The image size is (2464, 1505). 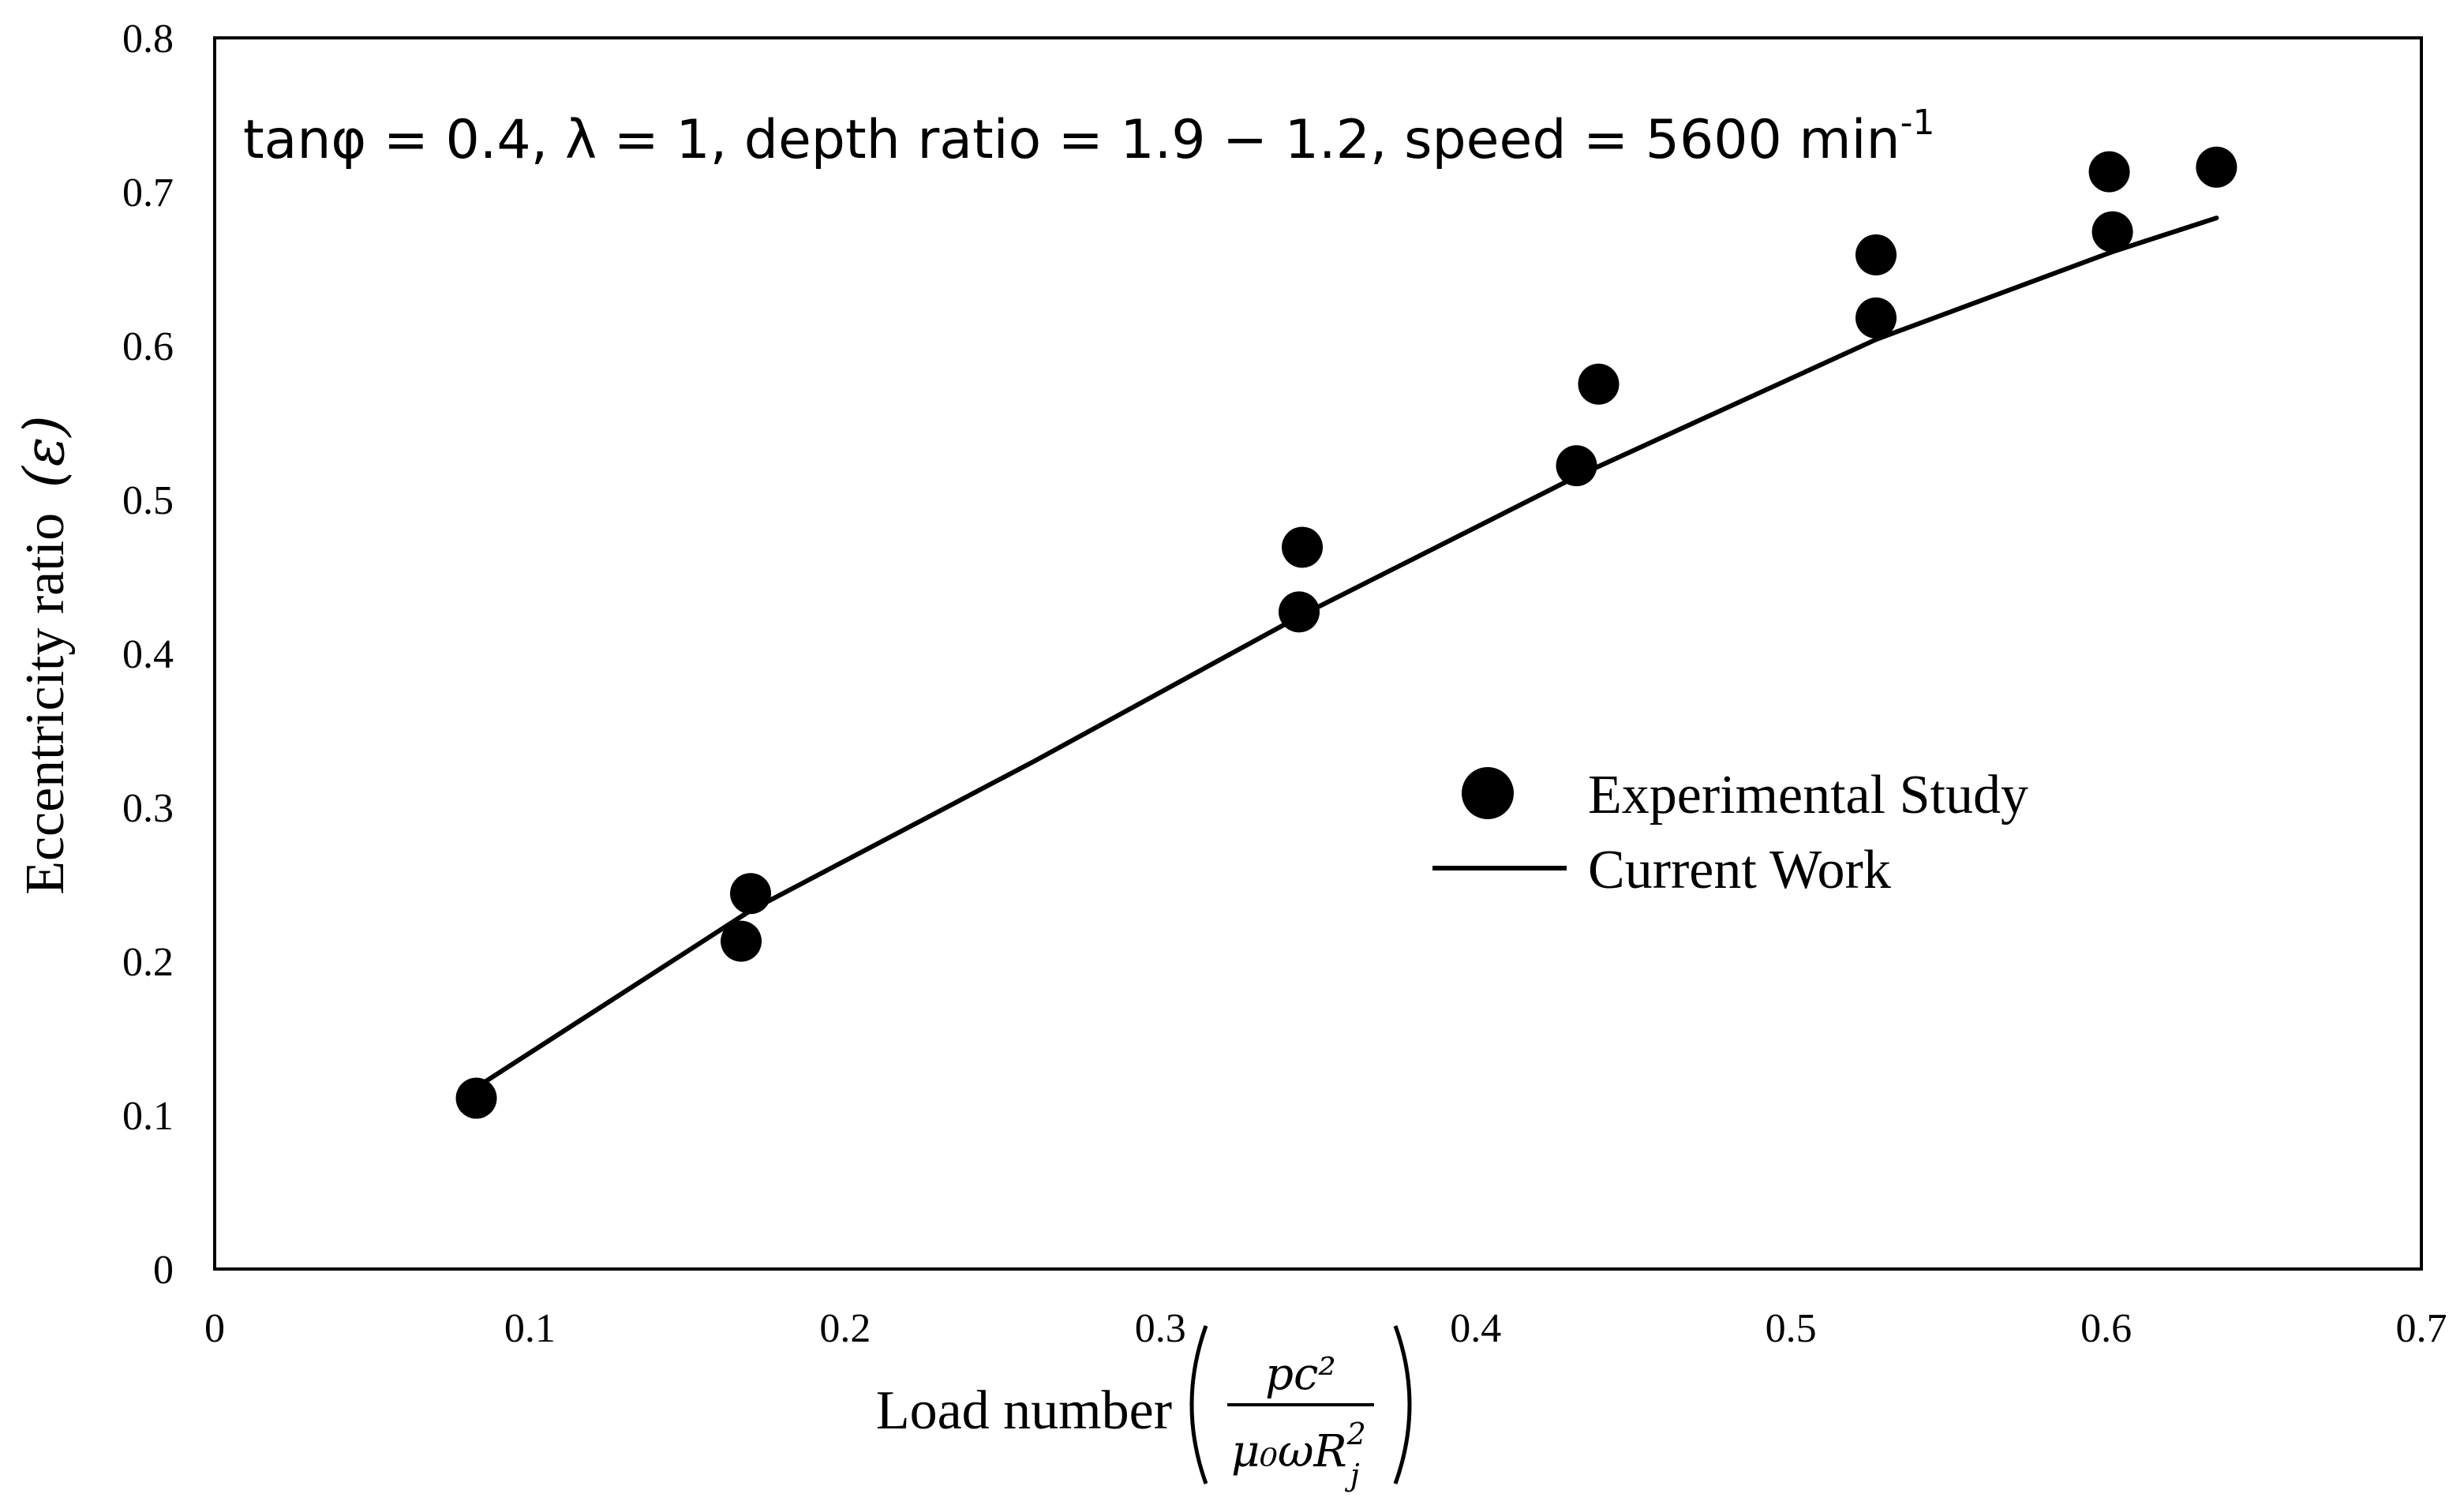 I want to click on y-tick-label: 0.3, so click(x=148, y=808).